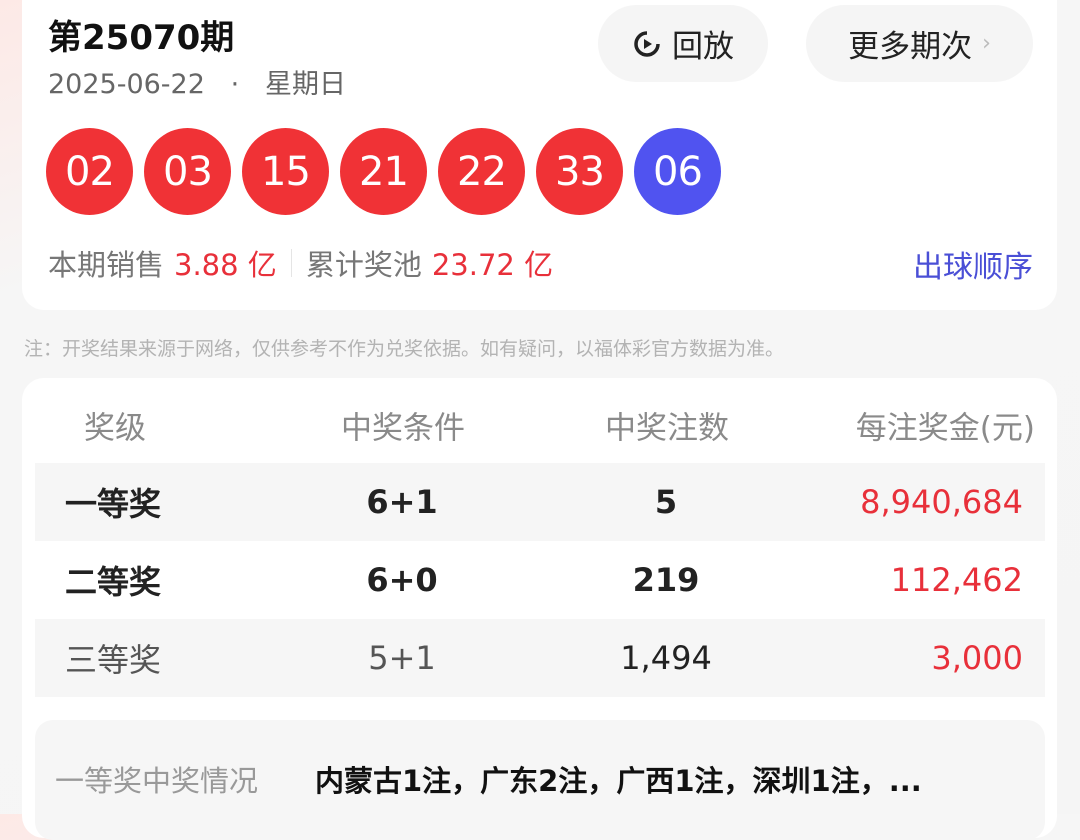 The image size is (1080, 840). I want to click on prize-level: 三等奖, so click(113, 660).